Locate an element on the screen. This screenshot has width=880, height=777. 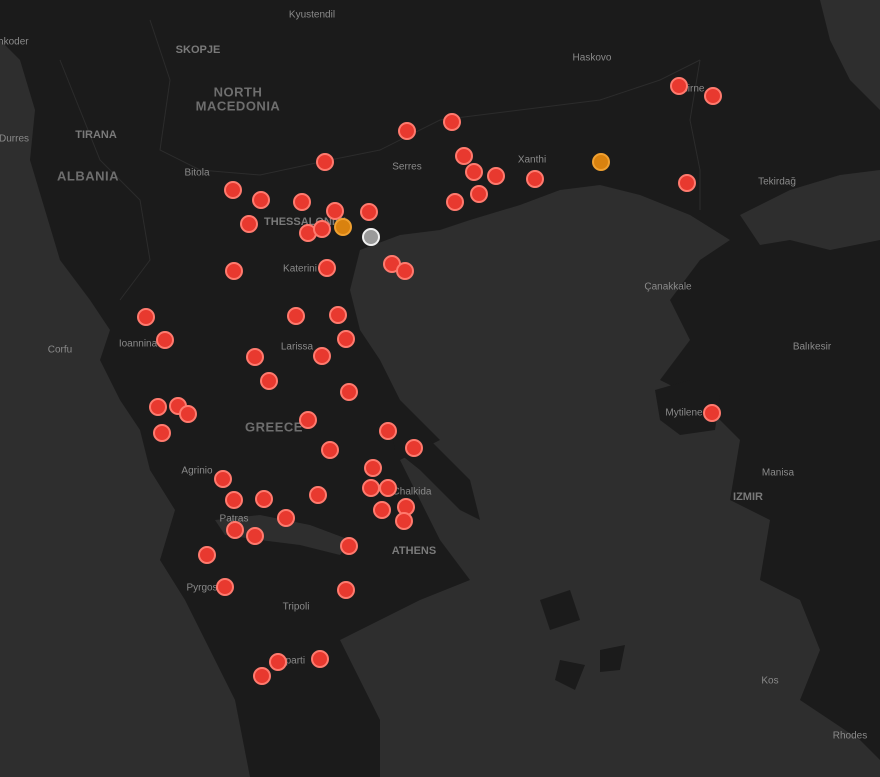
place-label: Katerini is located at coordinates (300, 269).